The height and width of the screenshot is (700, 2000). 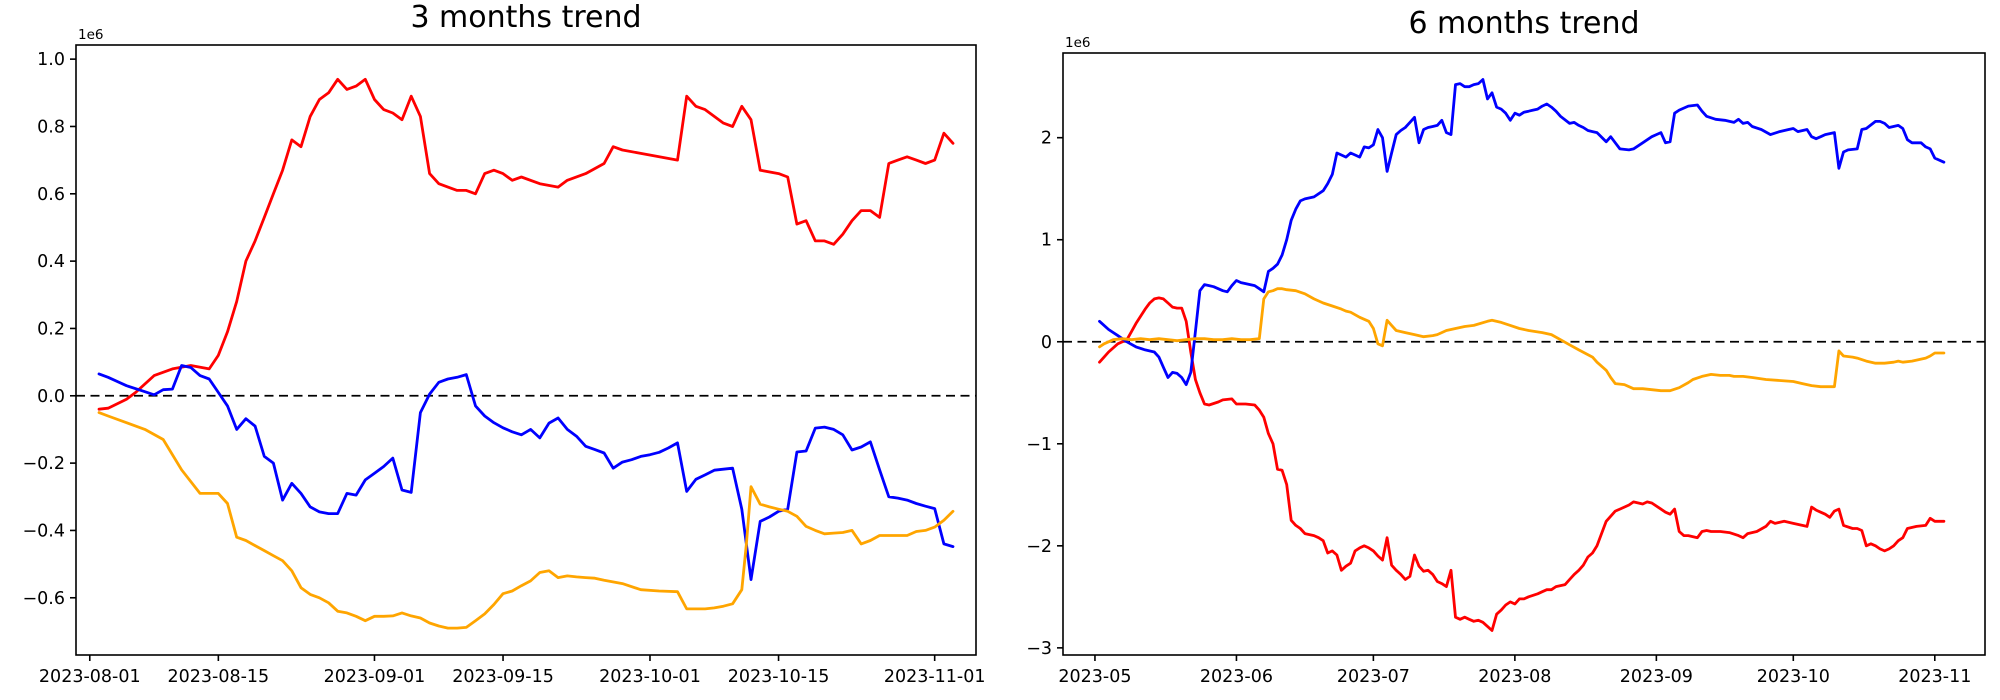 What do you see at coordinates (218, 677) in the screenshot?
I see `x-tick-label: 2023-08-15` at bounding box center [218, 677].